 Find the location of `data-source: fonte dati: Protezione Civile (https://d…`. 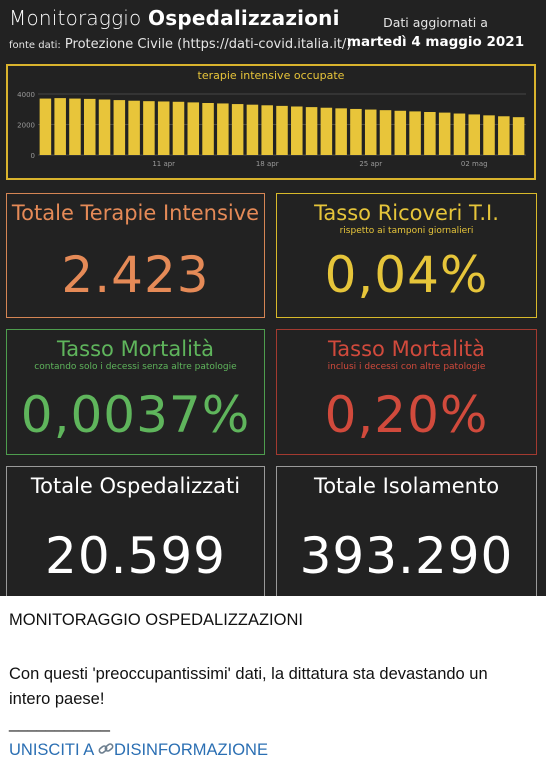

data-source: fonte dati: Protezione Civile (https://d… is located at coordinates (180, 44).